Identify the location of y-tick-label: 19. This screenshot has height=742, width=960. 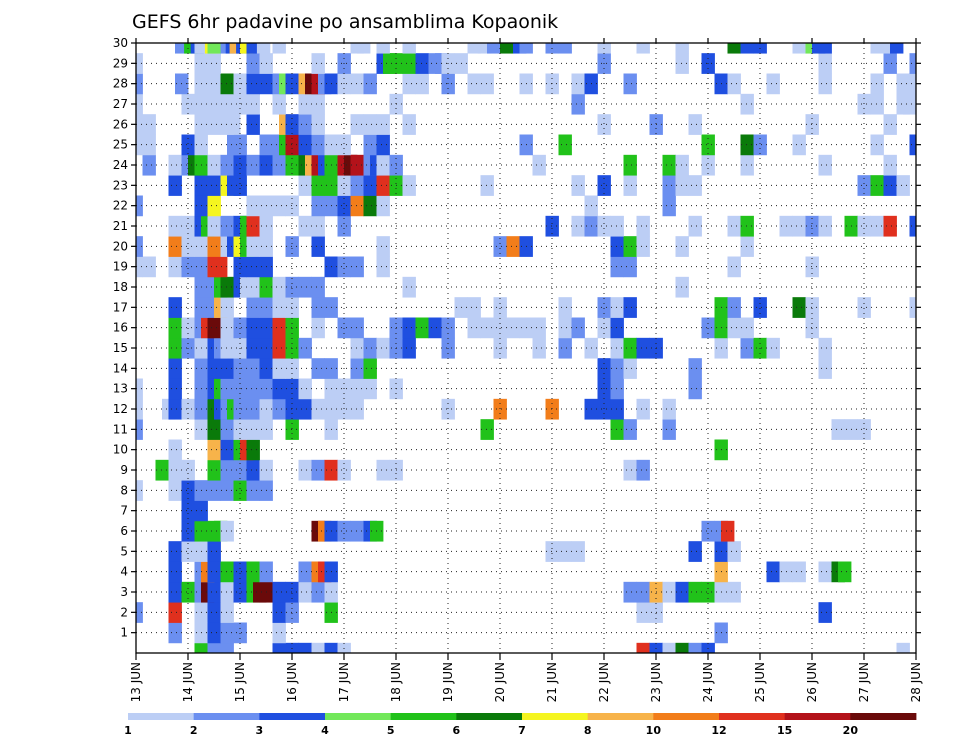
(120, 267).